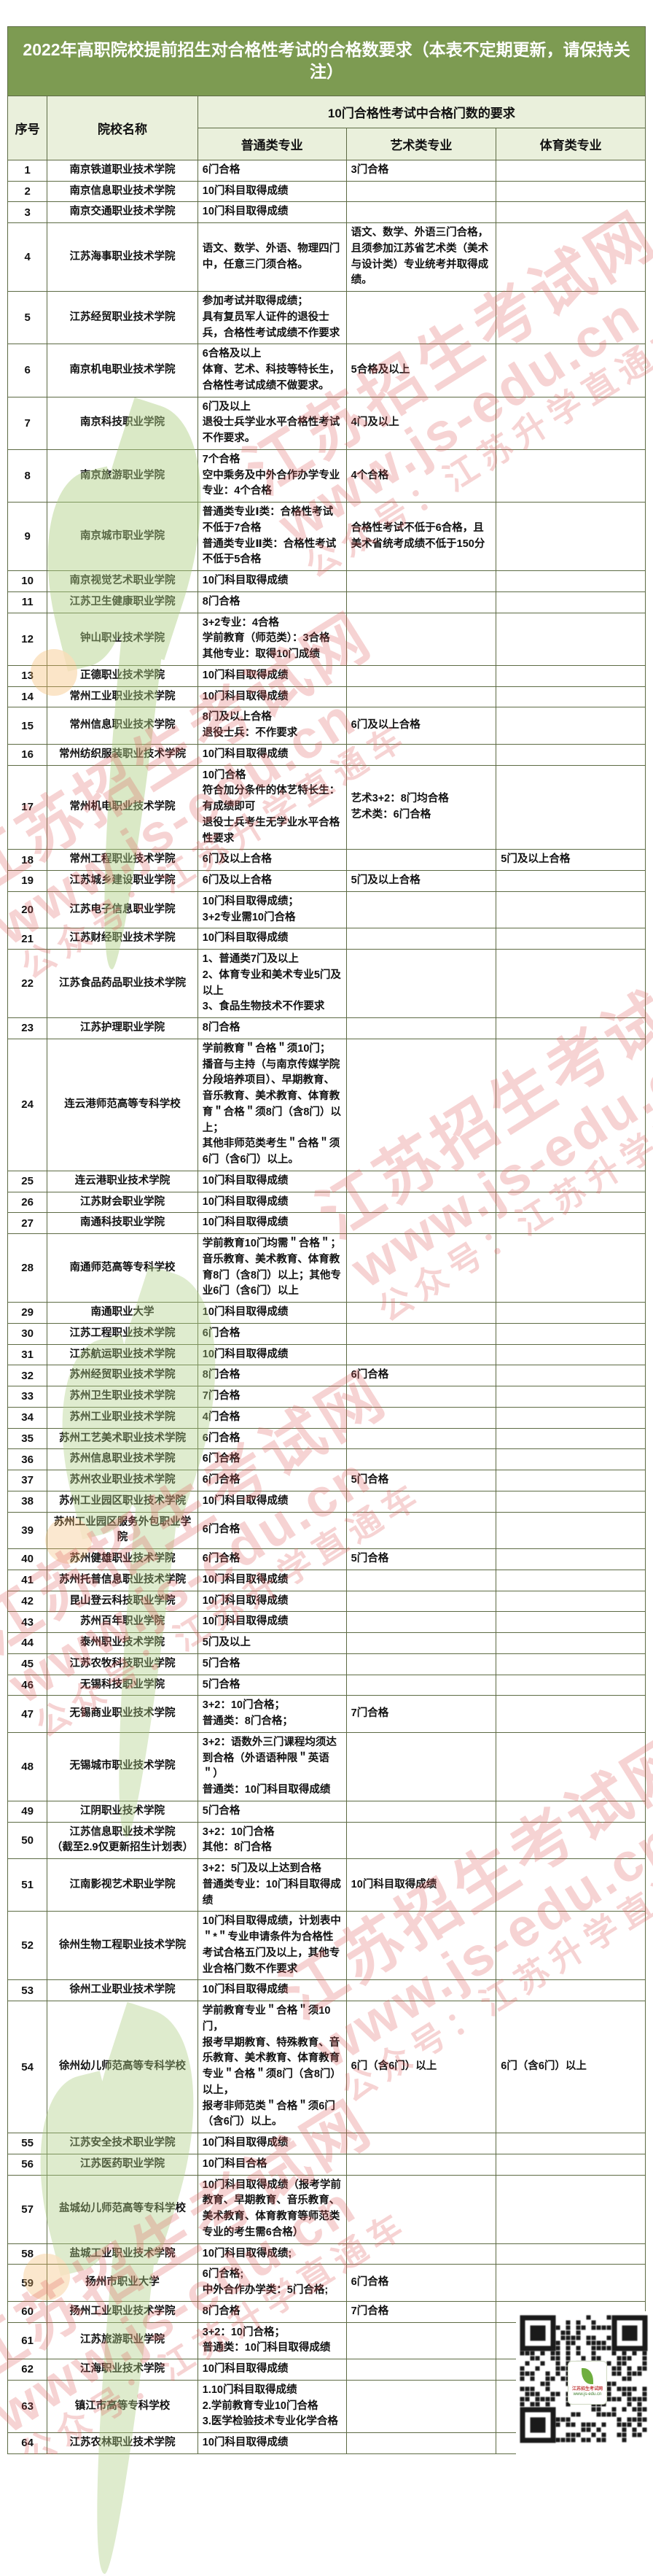 This screenshot has width=653, height=2576. What do you see at coordinates (27, 2254) in the screenshot?
I see `cell-no: 58` at bounding box center [27, 2254].